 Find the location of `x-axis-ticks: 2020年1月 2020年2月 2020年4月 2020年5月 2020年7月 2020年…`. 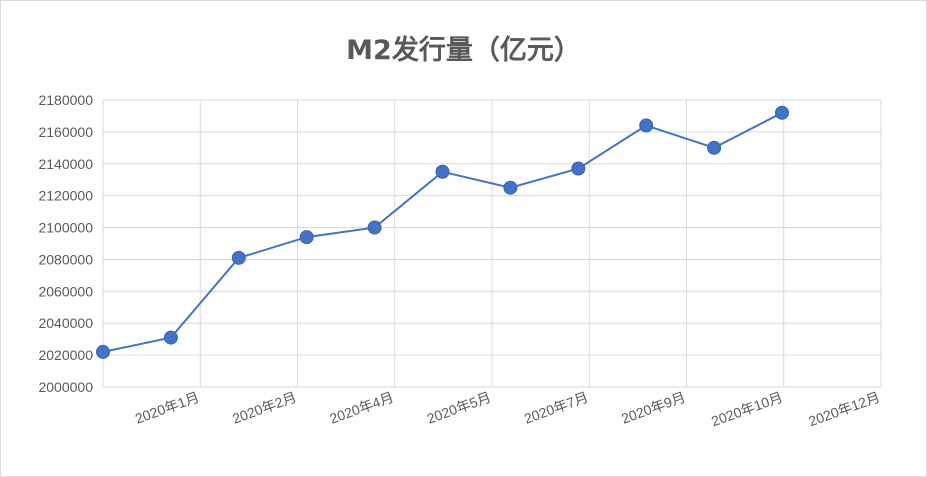

x-axis-ticks: 2020年1月 2020年2月 2020年4月 2020年5月 2020年7月 2020年… is located at coordinates (507, 409).